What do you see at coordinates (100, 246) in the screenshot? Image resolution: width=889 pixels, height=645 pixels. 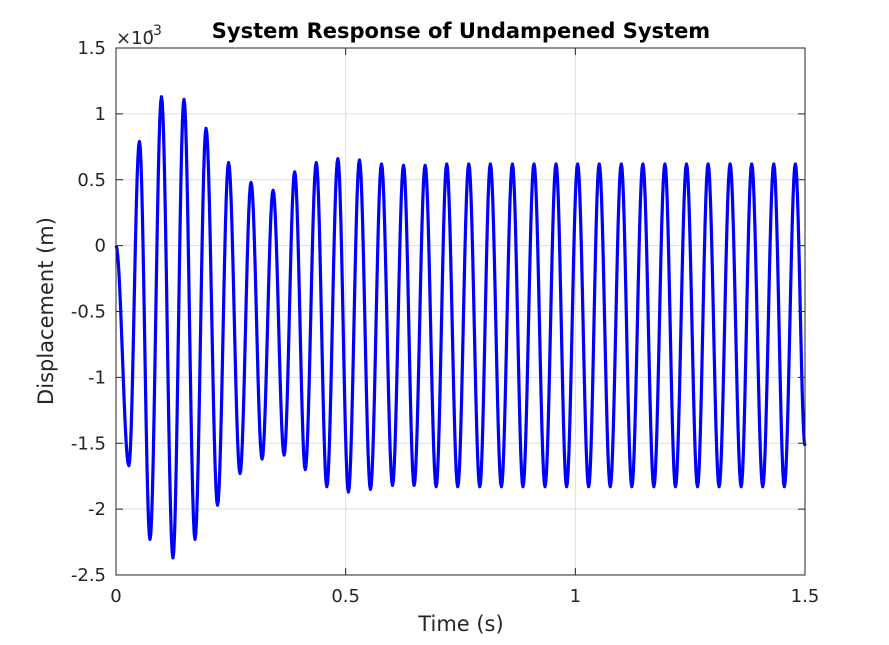 I see `y-tick-label: 0` at bounding box center [100, 246].